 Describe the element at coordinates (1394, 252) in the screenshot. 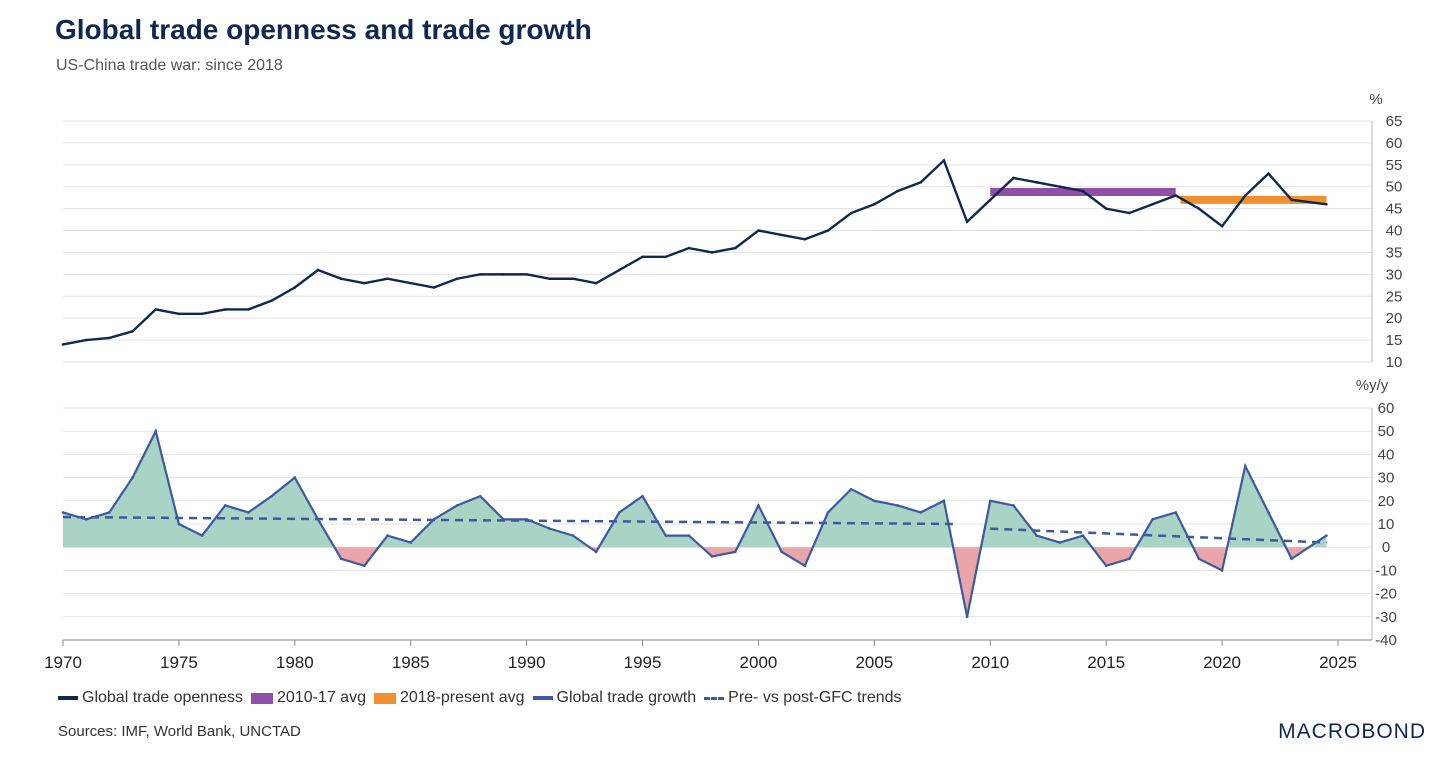

I see `y-tick-label: 35` at that location.